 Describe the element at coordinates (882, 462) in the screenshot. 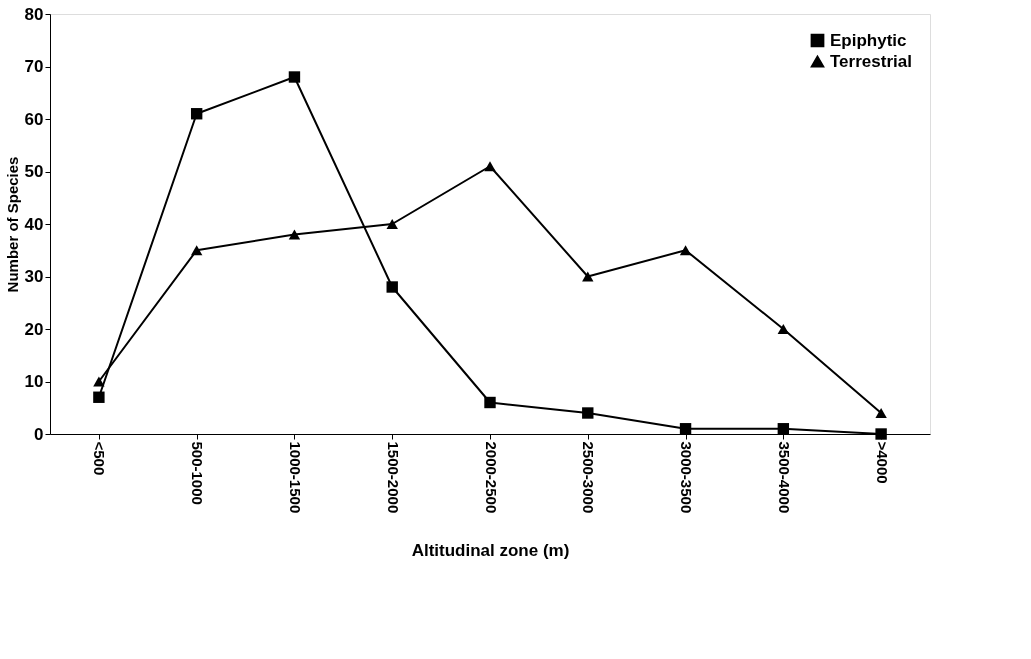

I see `x-tick-label: >4000` at that location.